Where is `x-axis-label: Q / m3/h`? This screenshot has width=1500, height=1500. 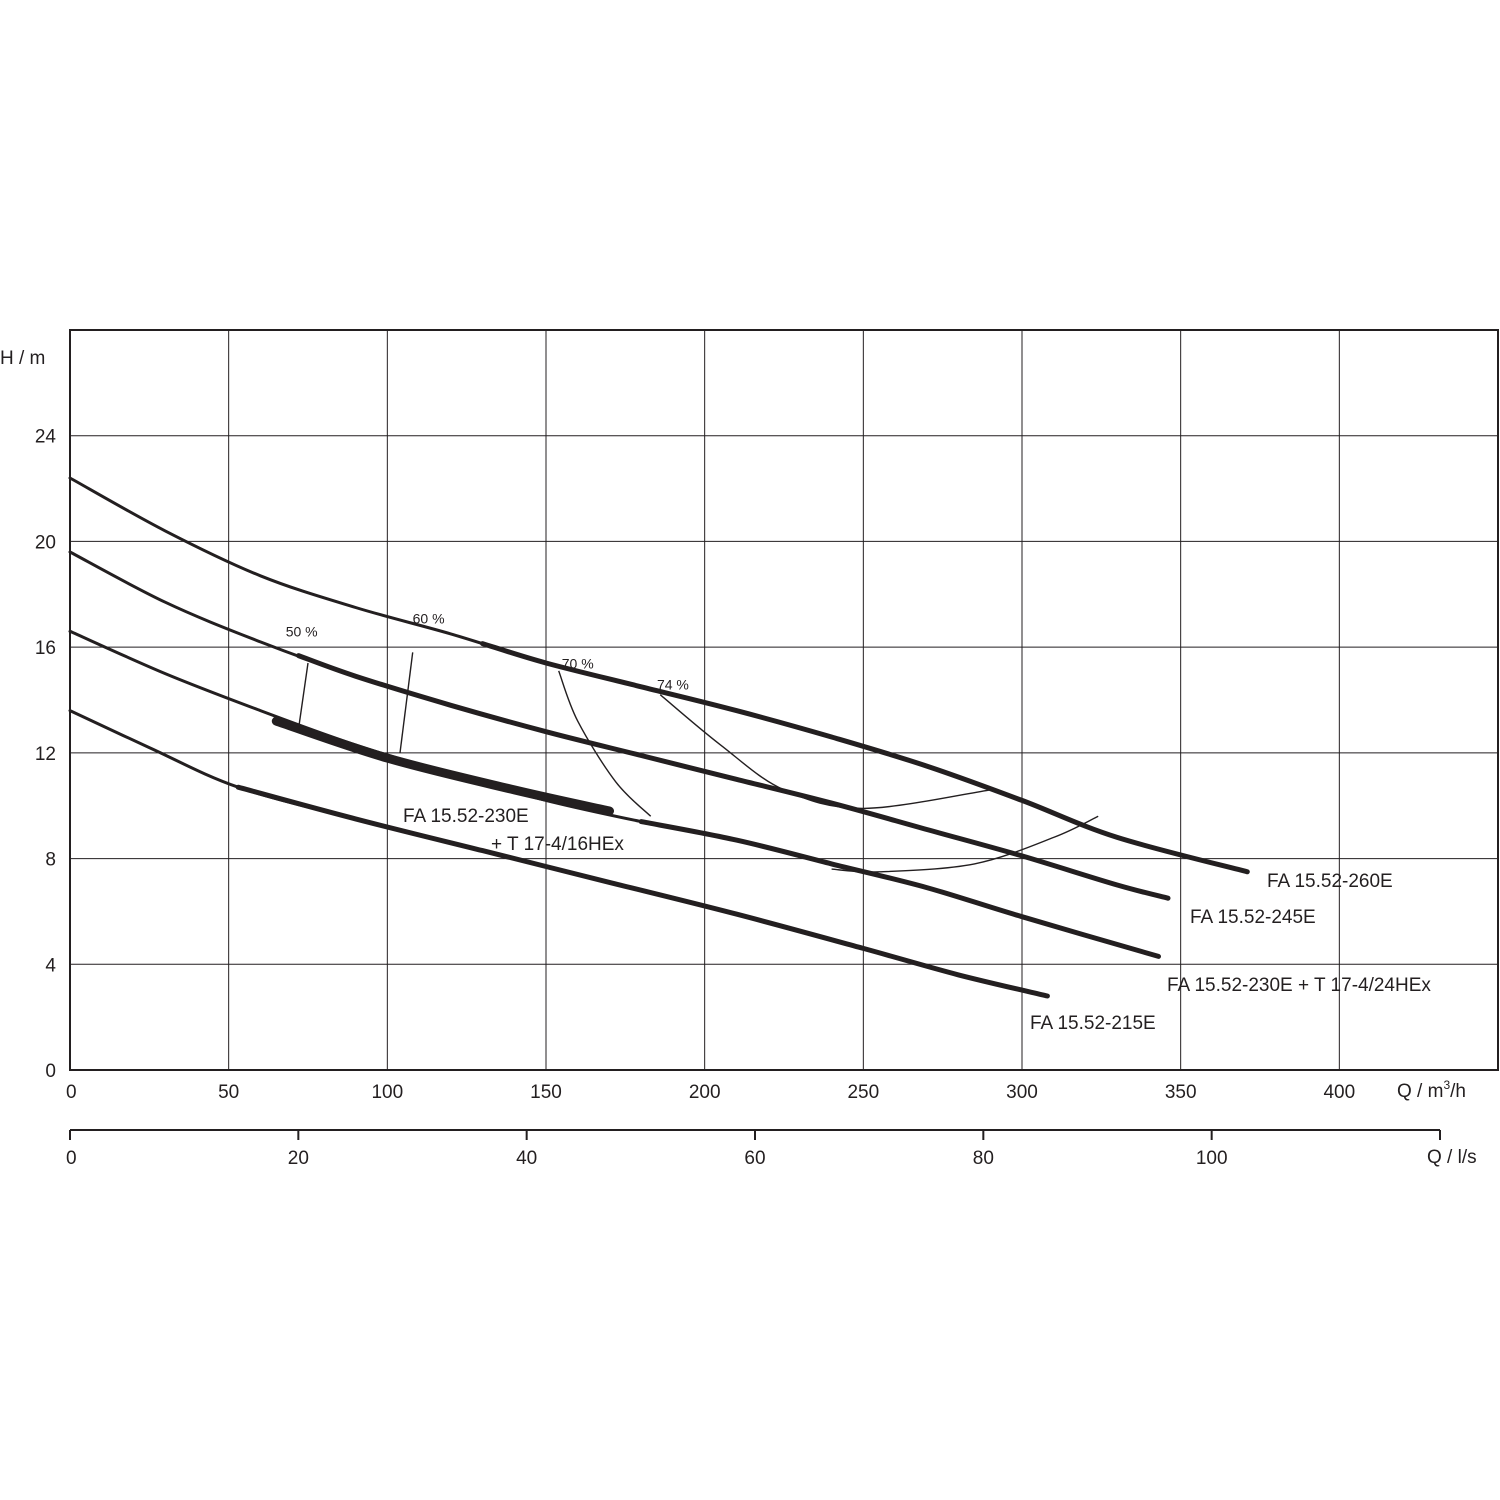
x-axis-label: Q / m3/h is located at coordinates (1431, 1090).